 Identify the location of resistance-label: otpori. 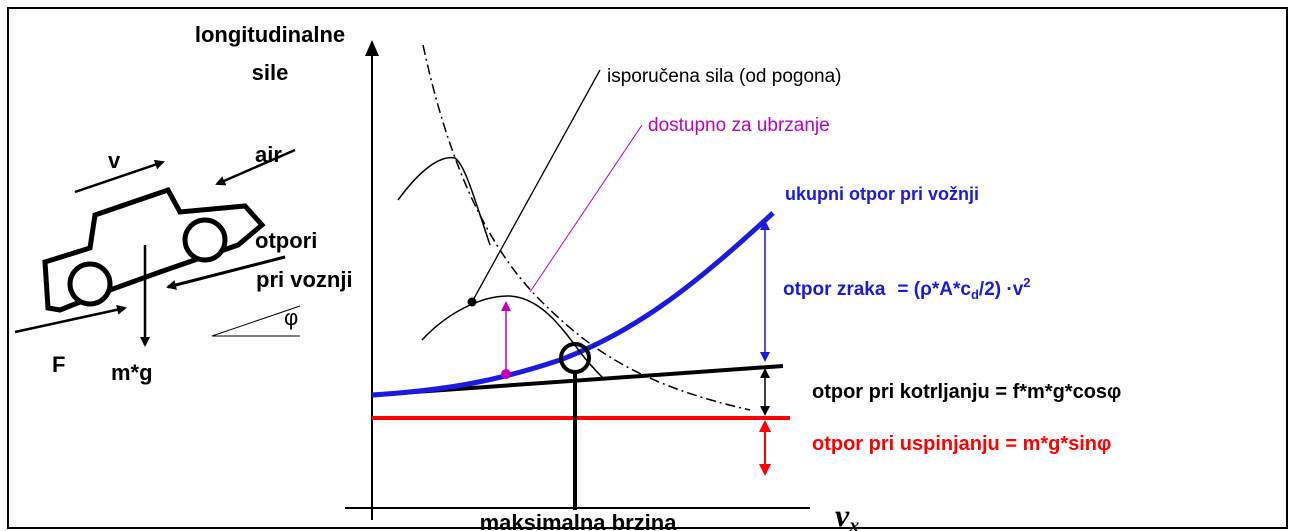
(286, 240).